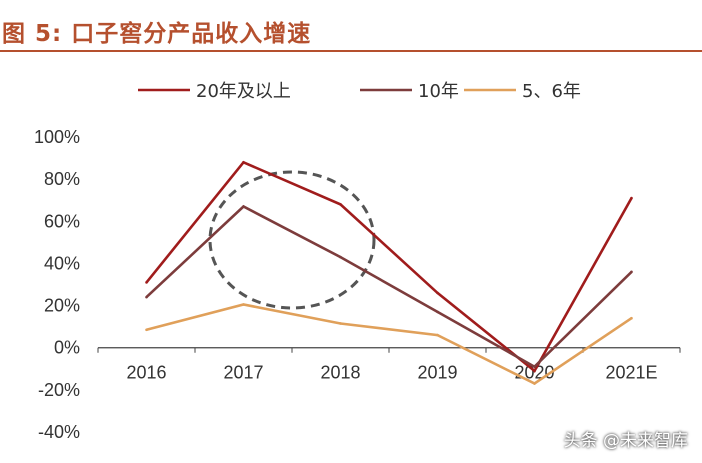  What do you see at coordinates (438, 91) in the screenshot?
I see `legend-label: 10年` at bounding box center [438, 91].